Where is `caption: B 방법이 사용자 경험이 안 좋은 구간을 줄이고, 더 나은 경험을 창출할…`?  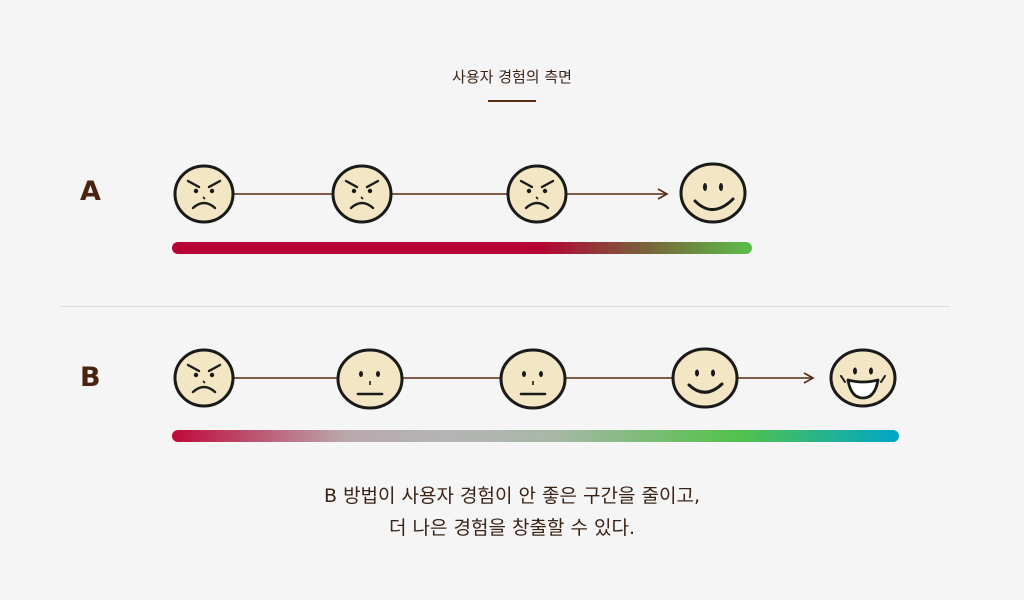 caption: B 방법이 사용자 경험이 안 좋은 구간을 줄이고, 더 나은 경험을 창출할… is located at coordinates (512, 512).